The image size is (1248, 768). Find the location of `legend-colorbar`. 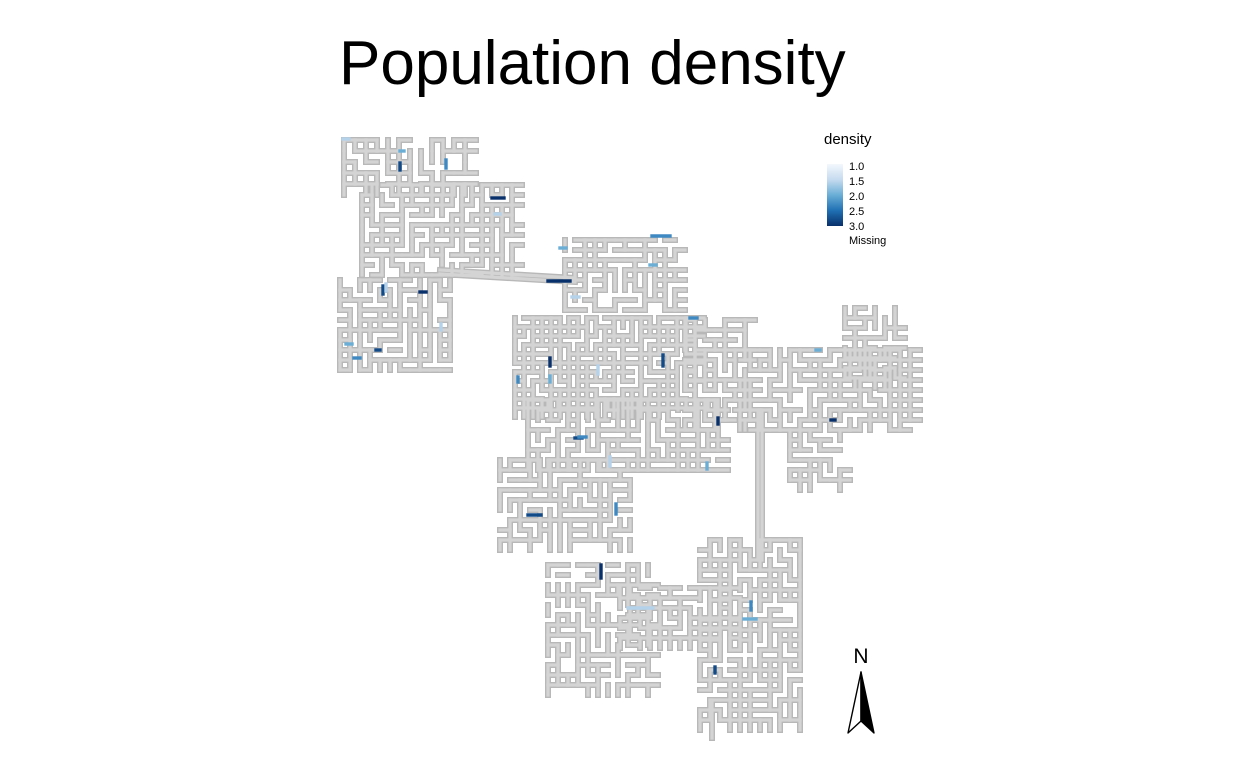

legend-colorbar is located at coordinates (835, 195).